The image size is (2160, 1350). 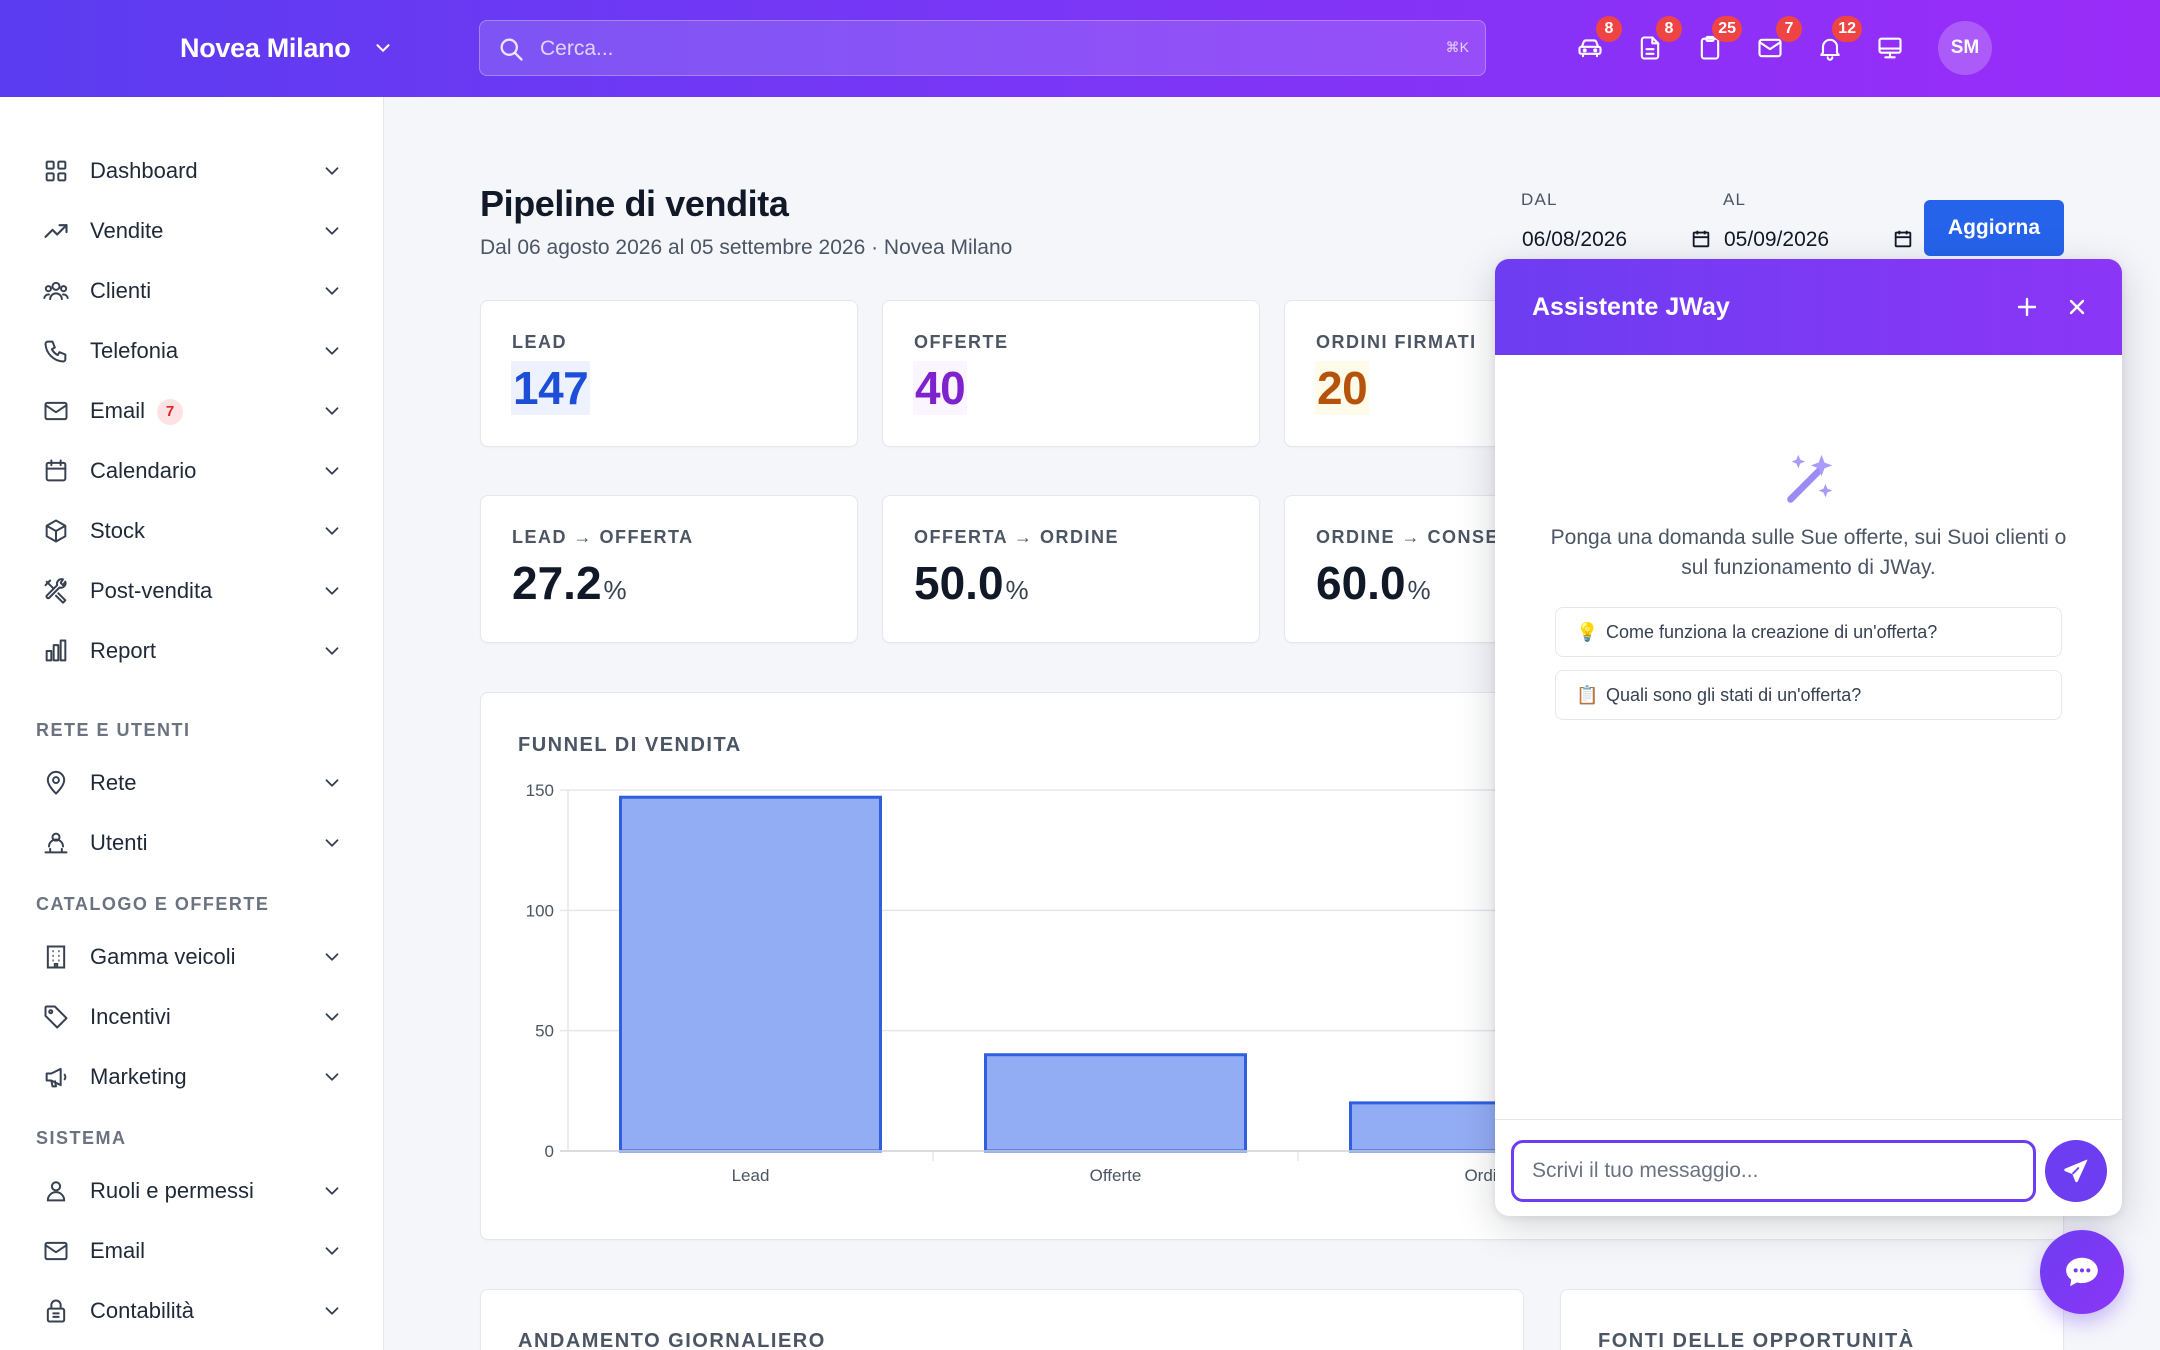 I want to click on display-button, so click(x=1890, y=48).